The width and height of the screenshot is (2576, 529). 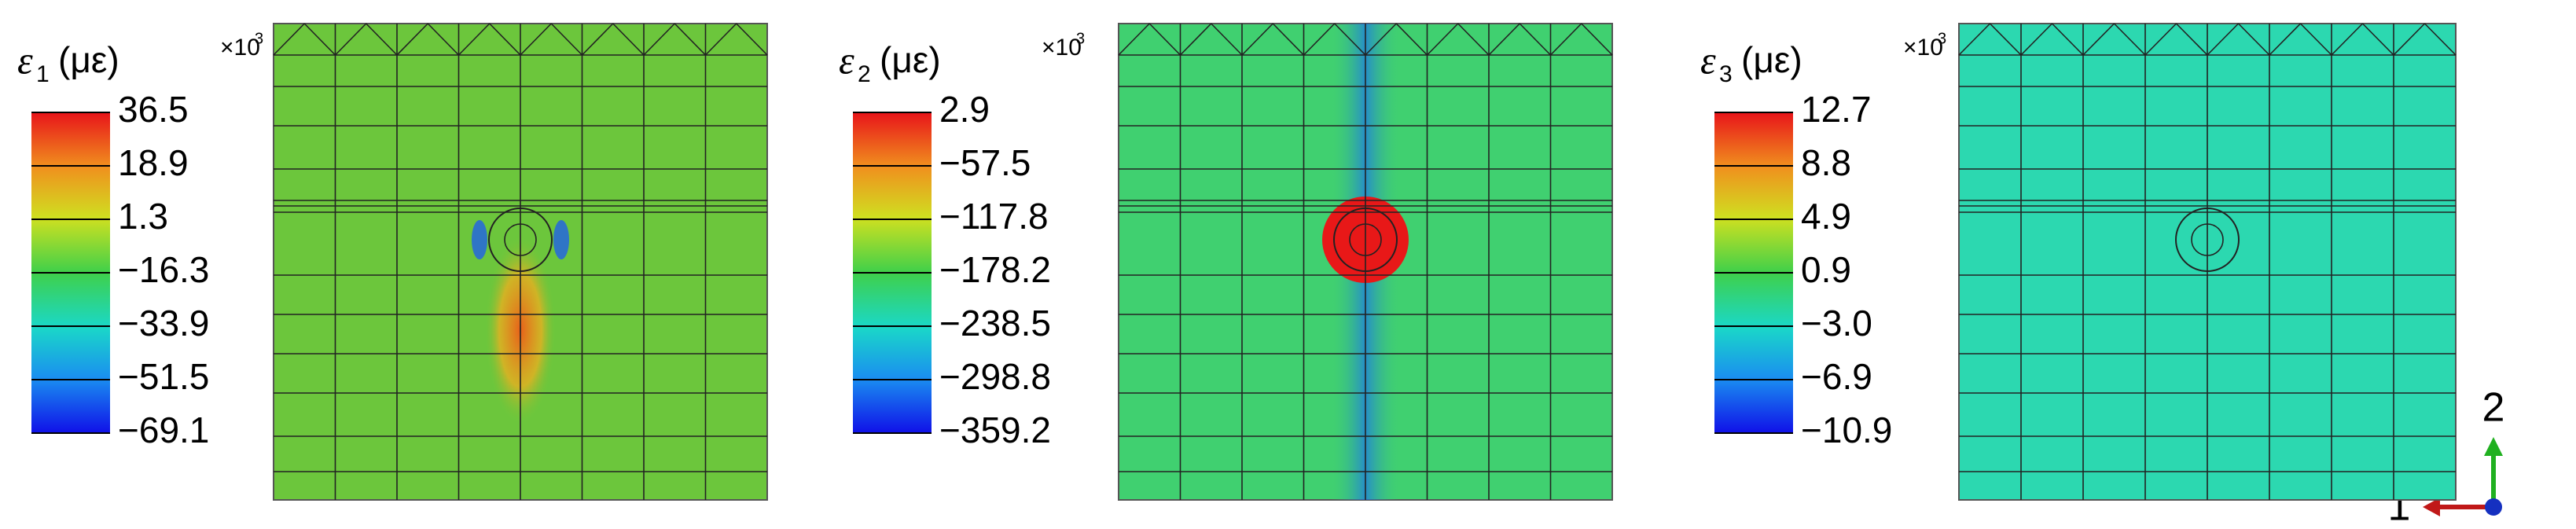 I want to click on colorbar-label: −57.5, so click(x=985, y=162).